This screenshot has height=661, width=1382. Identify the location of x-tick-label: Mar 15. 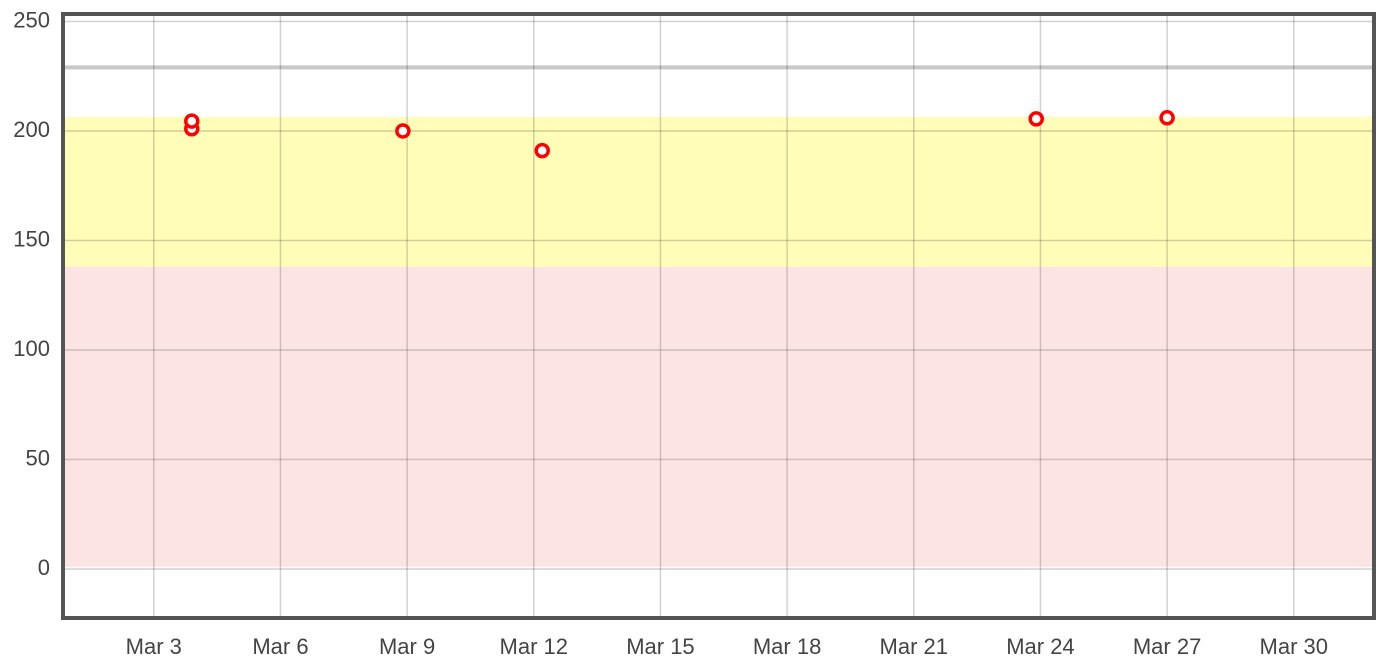
(660, 646).